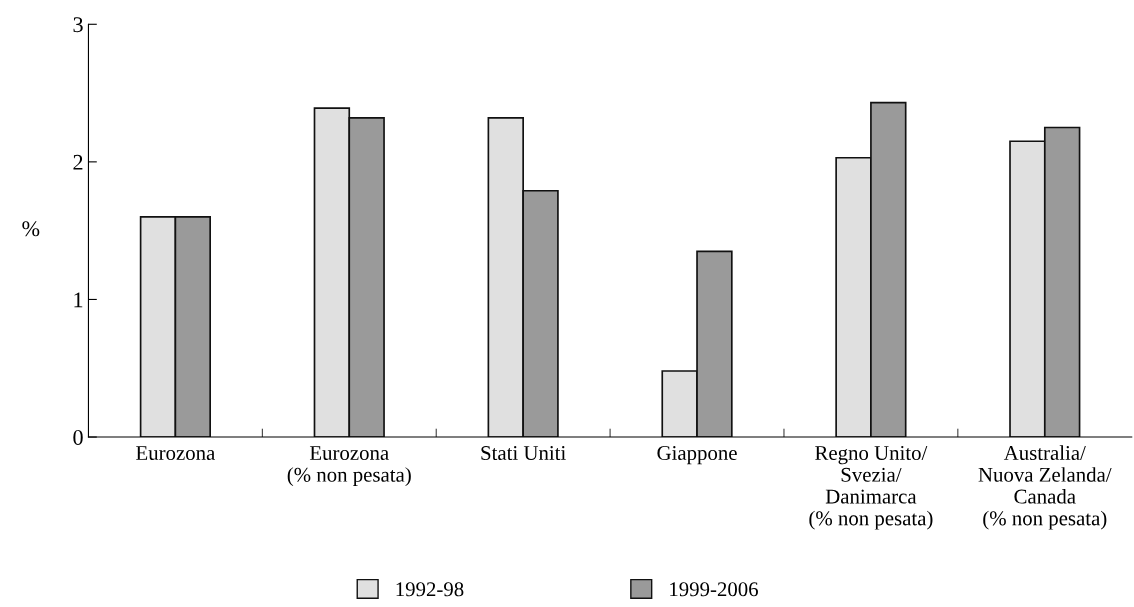  What do you see at coordinates (31, 229) in the screenshot?
I see `y-axis-title: %` at bounding box center [31, 229].